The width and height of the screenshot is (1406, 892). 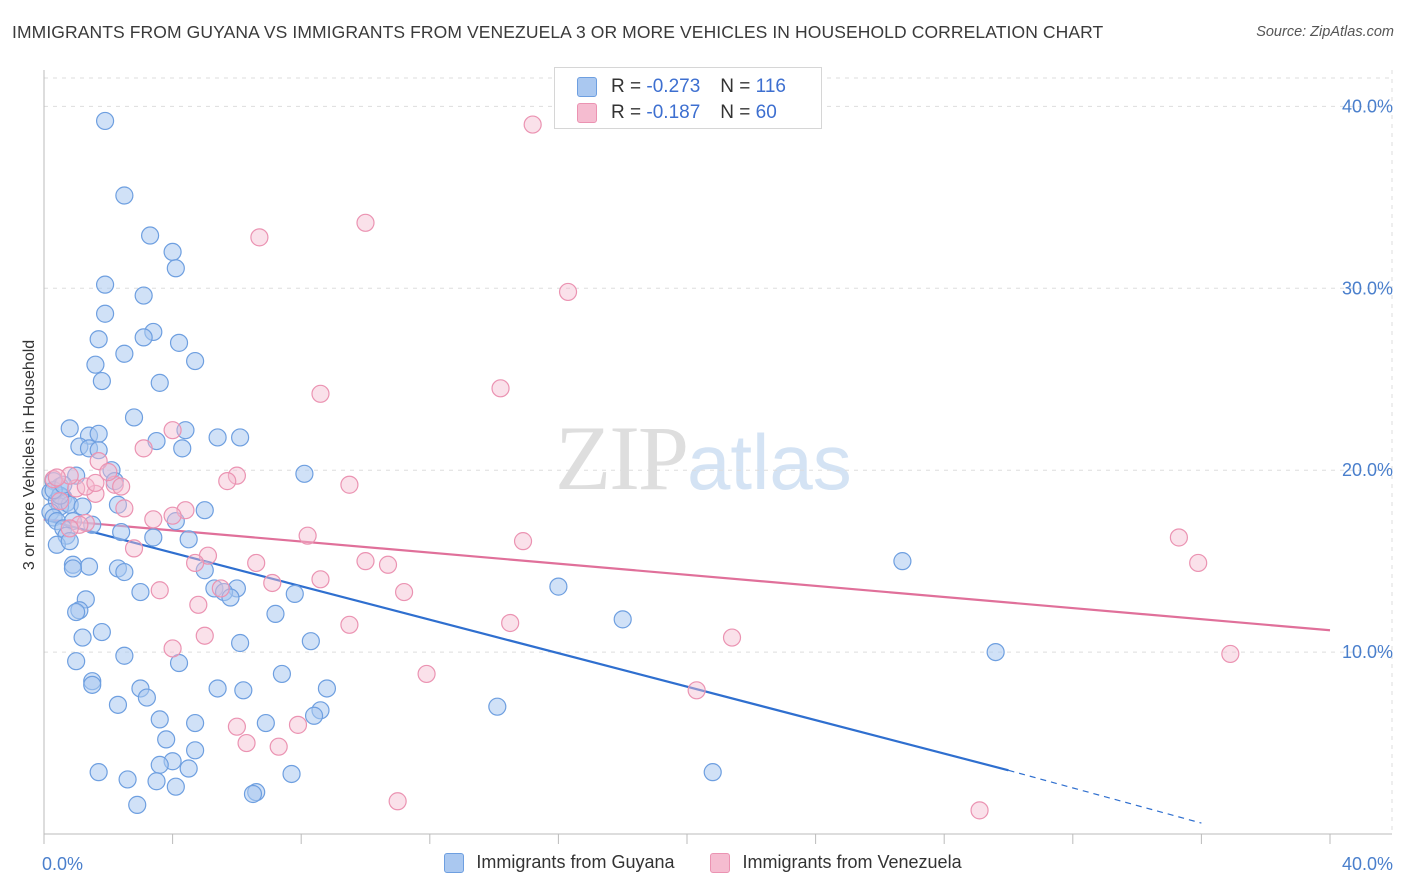 What do you see at coordinates (575, 862) in the screenshot?
I see `guyana-legend-label: Immigrants from Guyana` at bounding box center [575, 862].